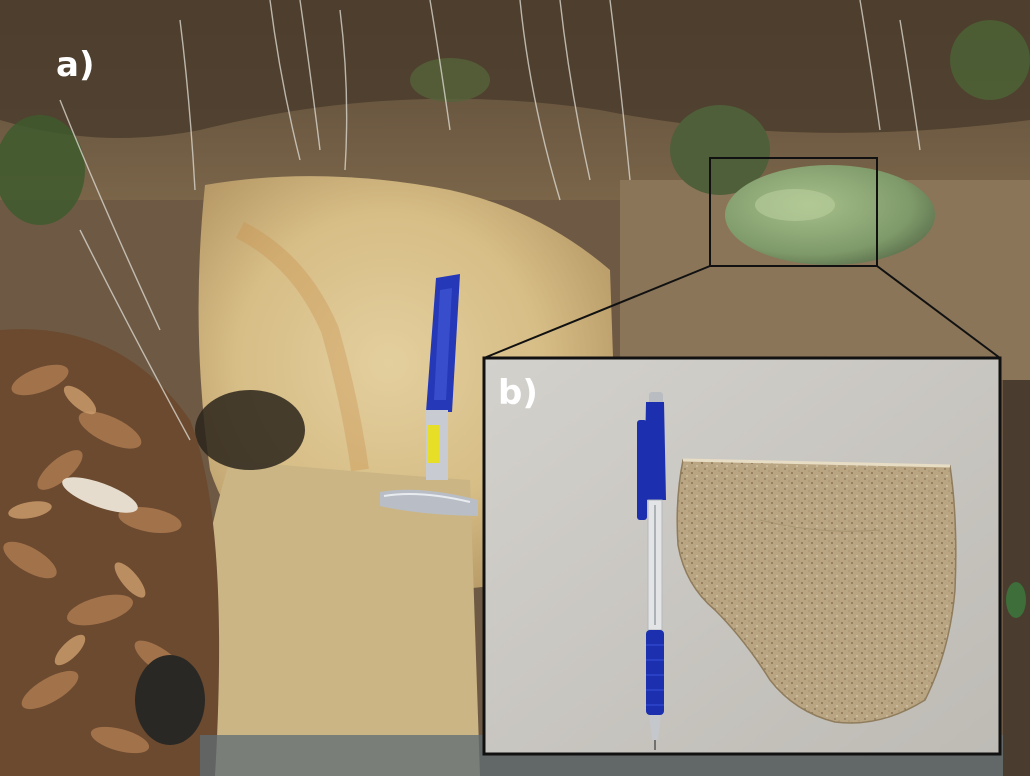  Describe the element at coordinates (742, 258) in the screenshot. I see `zoom-indicator` at that location.